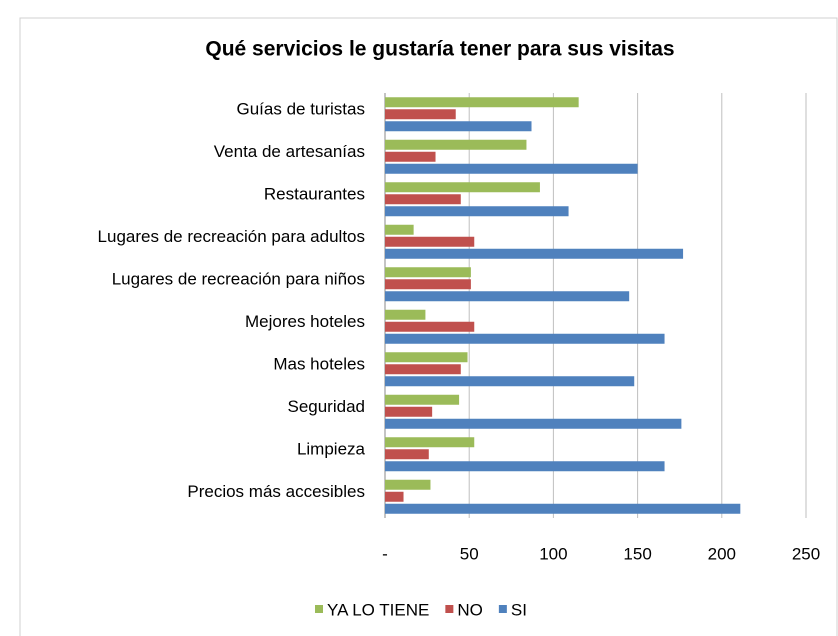 This screenshot has width=838, height=636. I want to click on x-tick-label: 150, so click(637, 553).